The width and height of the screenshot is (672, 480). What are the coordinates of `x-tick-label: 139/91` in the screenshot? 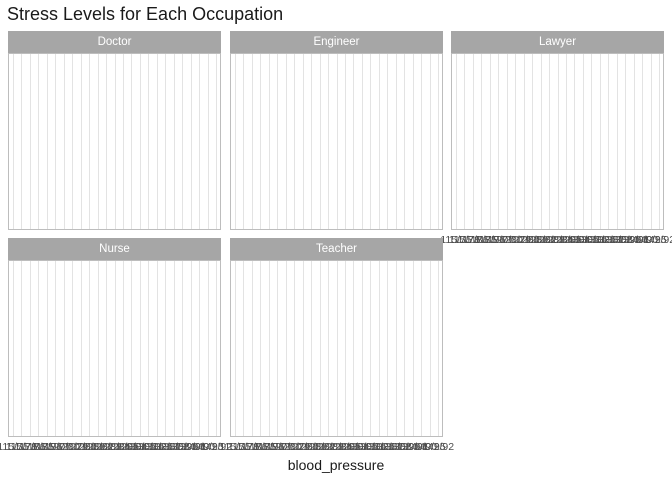 It's located at (412, 447).